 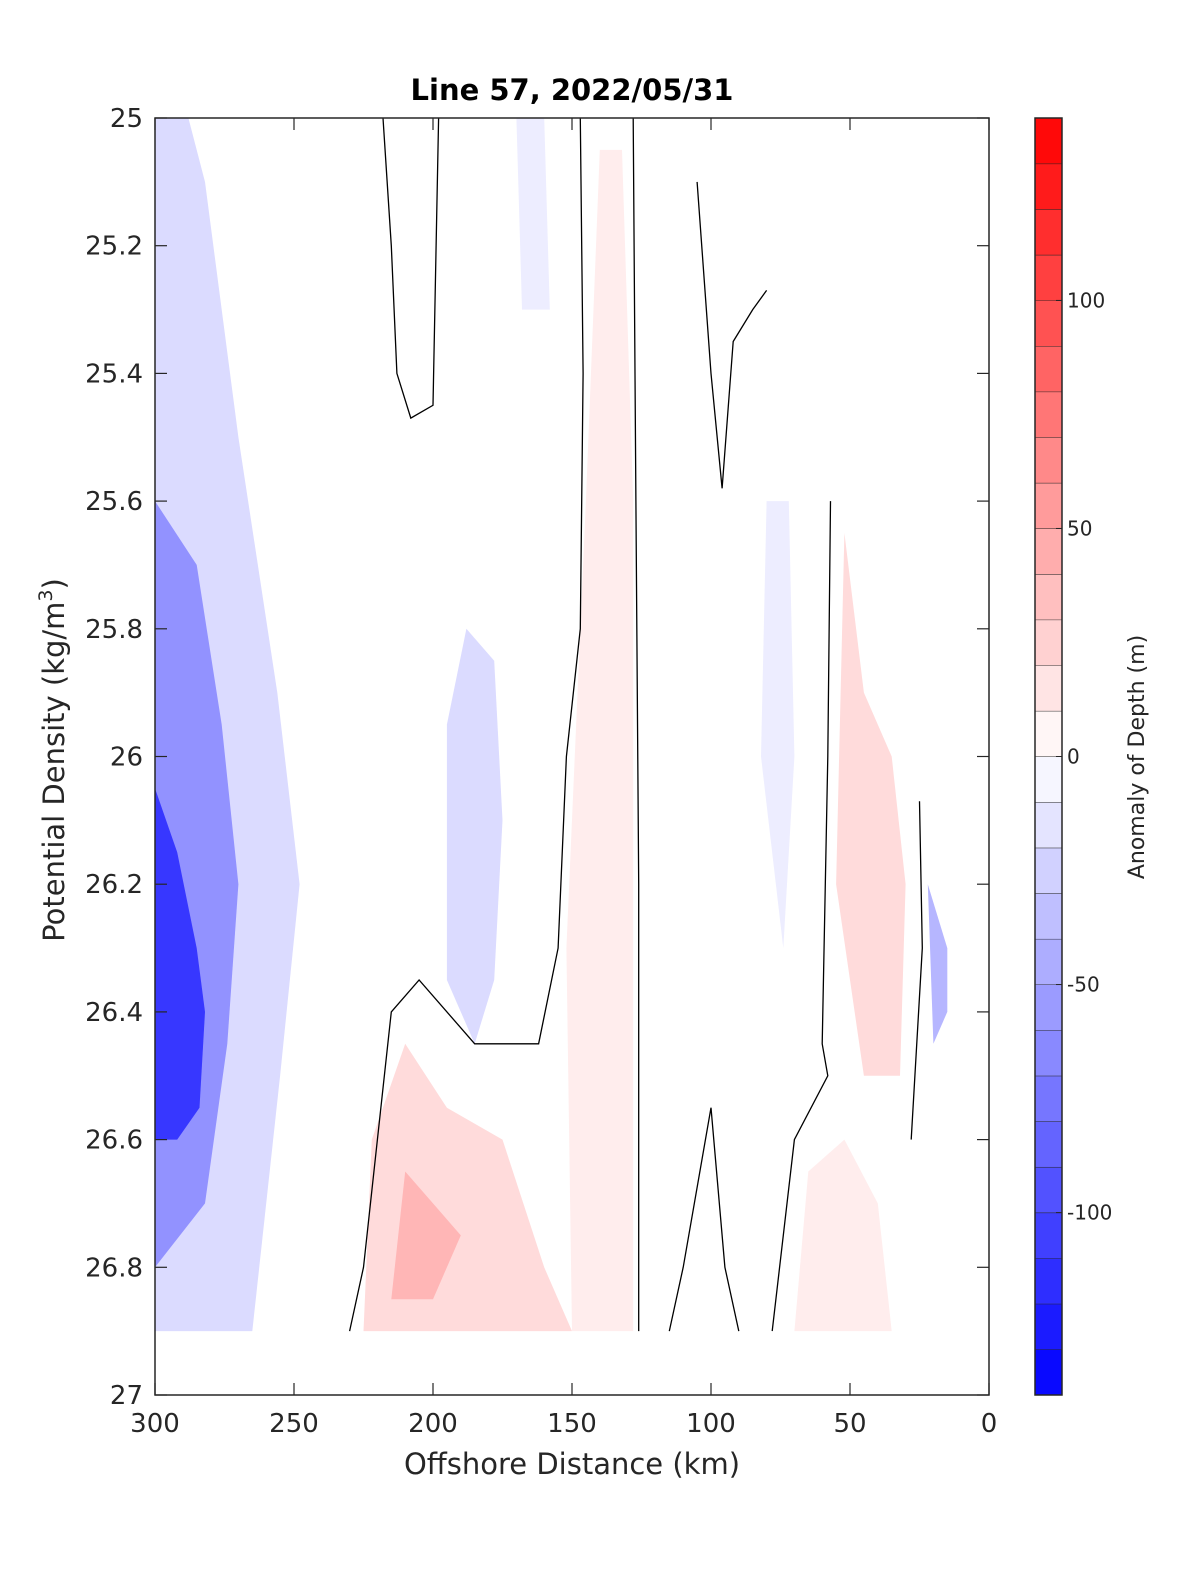 What do you see at coordinates (114, 247) in the screenshot?
I see `y-tick-label: 25.2` at bounding box center [114, 247].